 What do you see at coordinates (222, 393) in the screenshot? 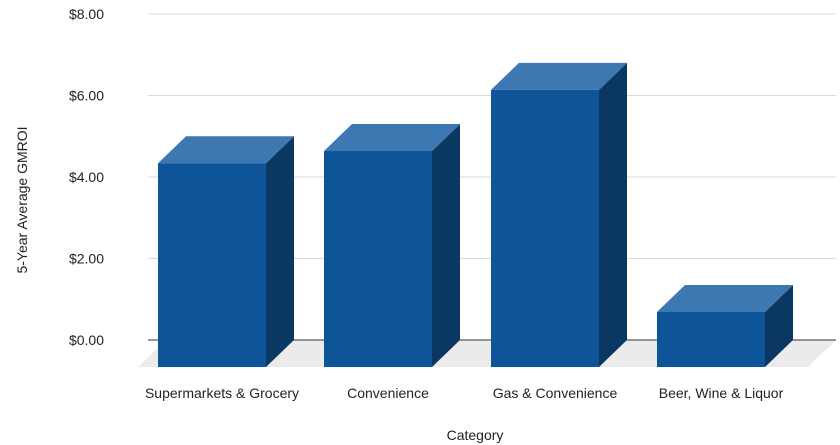
I see `x-category-label: Supermarkets & Grocery` at bounding box center [222, 393].